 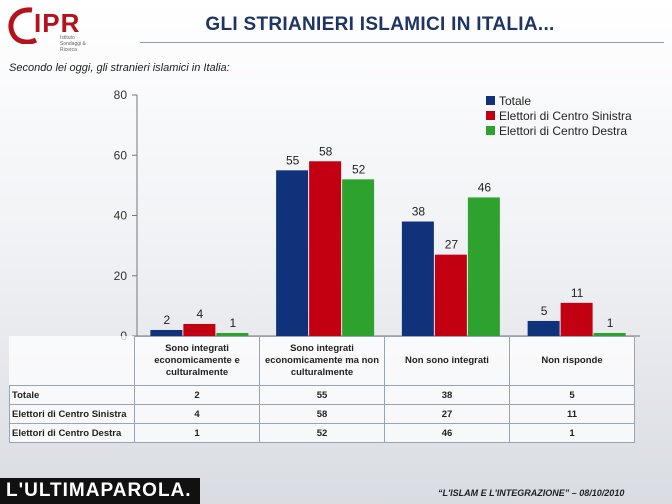 I want to click on data-label: 46, so click(x=485, y=187).